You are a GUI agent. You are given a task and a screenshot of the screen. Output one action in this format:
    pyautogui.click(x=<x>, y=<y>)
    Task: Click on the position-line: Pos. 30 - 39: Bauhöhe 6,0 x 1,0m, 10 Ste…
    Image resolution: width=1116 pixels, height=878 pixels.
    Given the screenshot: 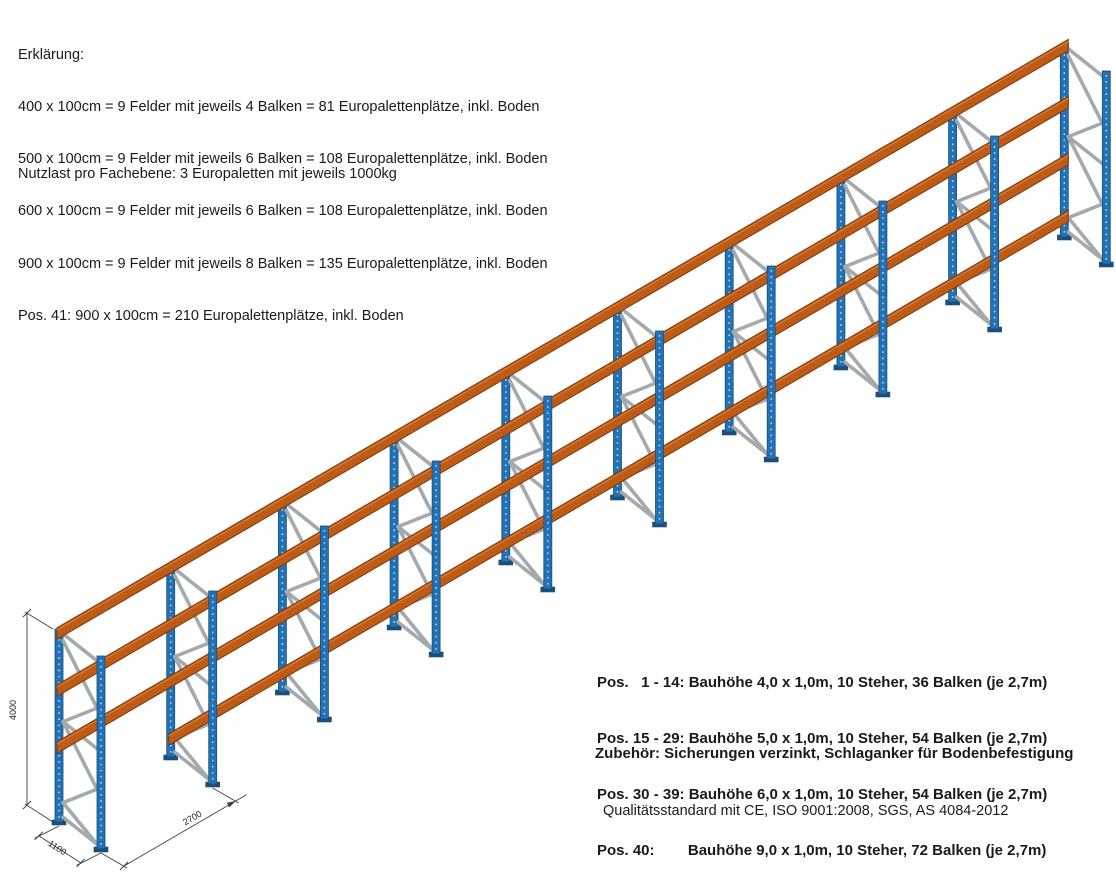 What is the action you would take?
    pyautogui.click(x=822, y=794)
    